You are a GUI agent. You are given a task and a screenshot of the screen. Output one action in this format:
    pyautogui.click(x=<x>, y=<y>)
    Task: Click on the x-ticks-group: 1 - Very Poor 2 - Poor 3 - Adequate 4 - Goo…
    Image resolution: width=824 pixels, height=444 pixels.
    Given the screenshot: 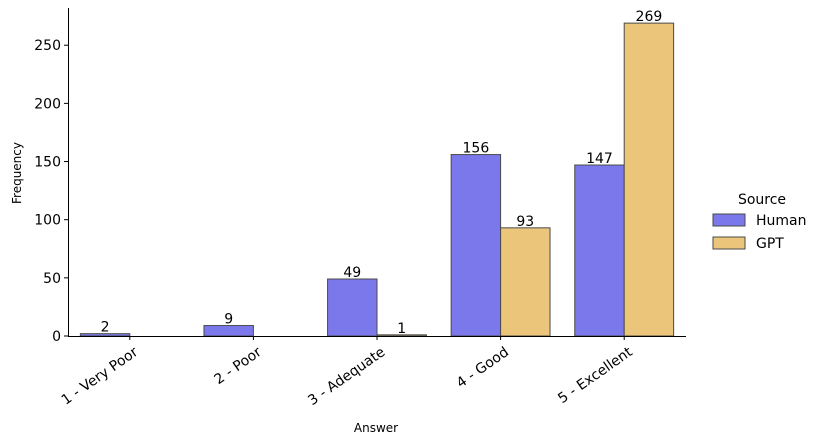 What is the action you would take?
    pyautogui.click(x=347, y=372)
    